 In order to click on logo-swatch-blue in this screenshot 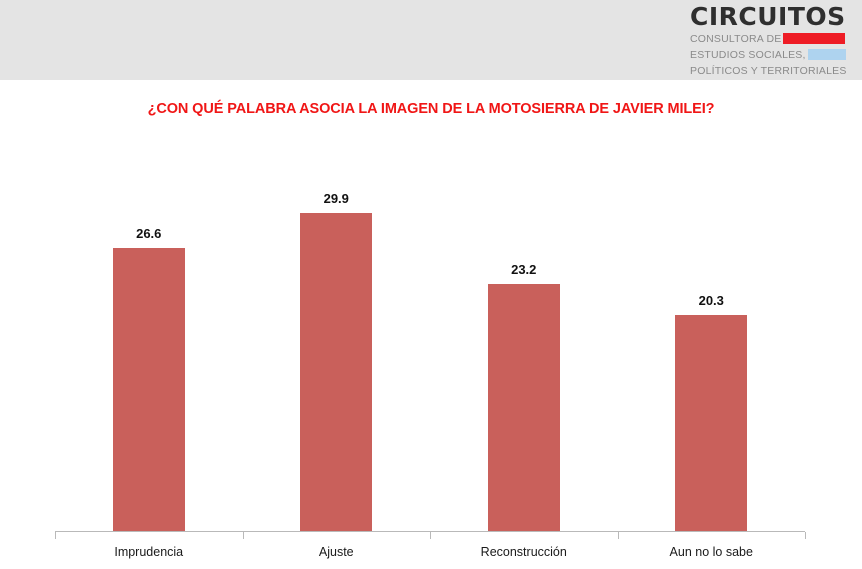, I will do `click(826, 54)`.